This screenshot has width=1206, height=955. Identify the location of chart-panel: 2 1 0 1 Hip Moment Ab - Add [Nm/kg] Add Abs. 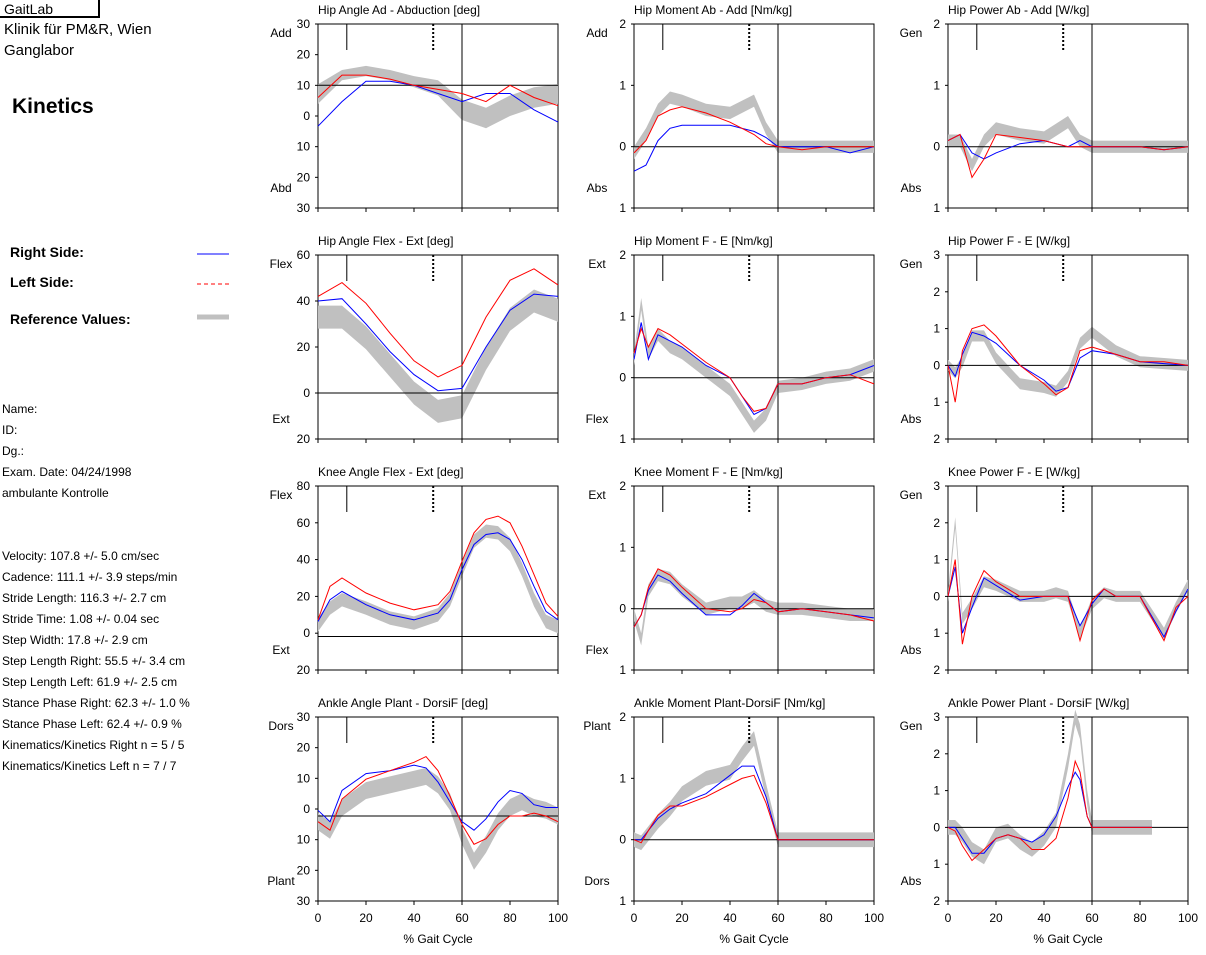
(730, 109).